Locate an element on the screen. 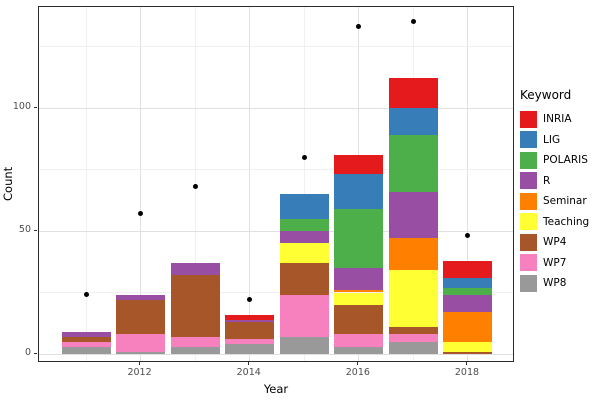  bar-segment-inria-2018 is located at coordinates (468, 269).